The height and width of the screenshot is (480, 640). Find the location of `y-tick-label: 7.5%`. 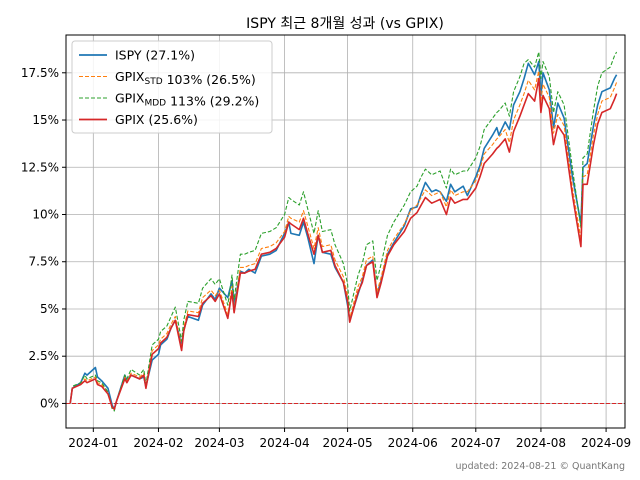

y-tick-label: 7.5% is located at coordinates (44, 262).